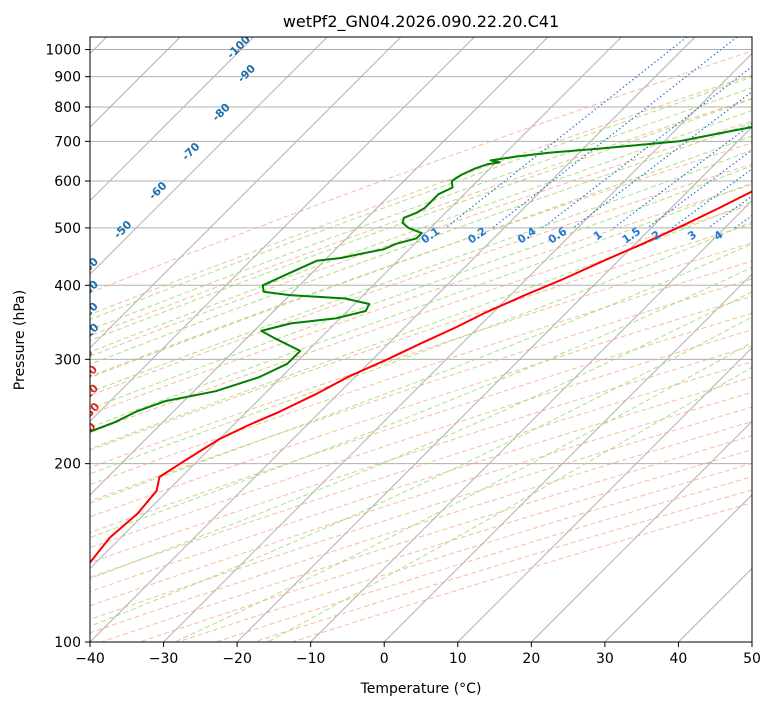 Image resolution: width=775 pixels, height=708 pixels. What do you see at coordinates (237, 659) in the screenshot?
I see `x-tick-label: −20` at bounding box center [237, 659].